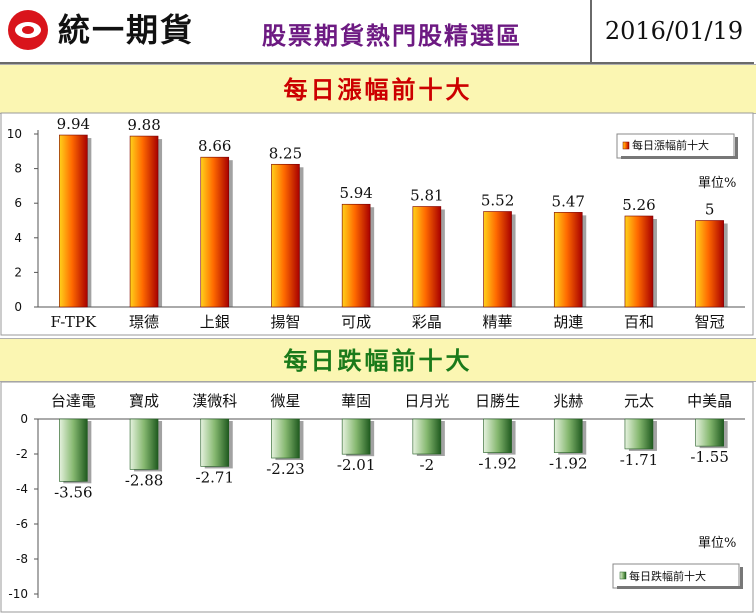  Describe the element at coordinates (623, 575) in the screenshot. I see `losers-legend-swatch` at that location.